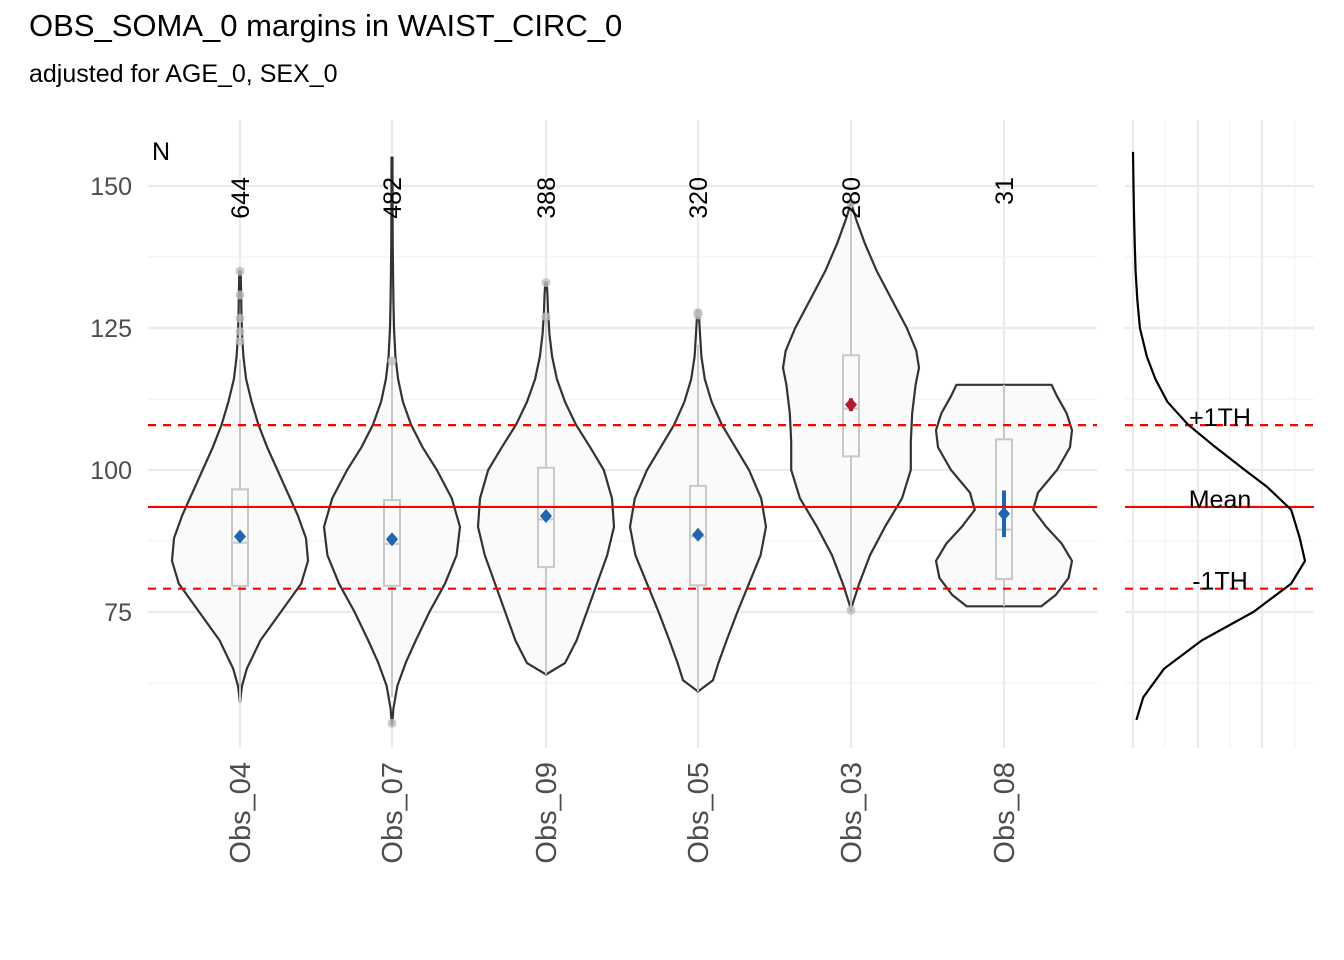  What do you see at coordinates (547, 813) in the screenshot?
I see `x-tick-label: Obs_09` at bounding box center [547, 813].